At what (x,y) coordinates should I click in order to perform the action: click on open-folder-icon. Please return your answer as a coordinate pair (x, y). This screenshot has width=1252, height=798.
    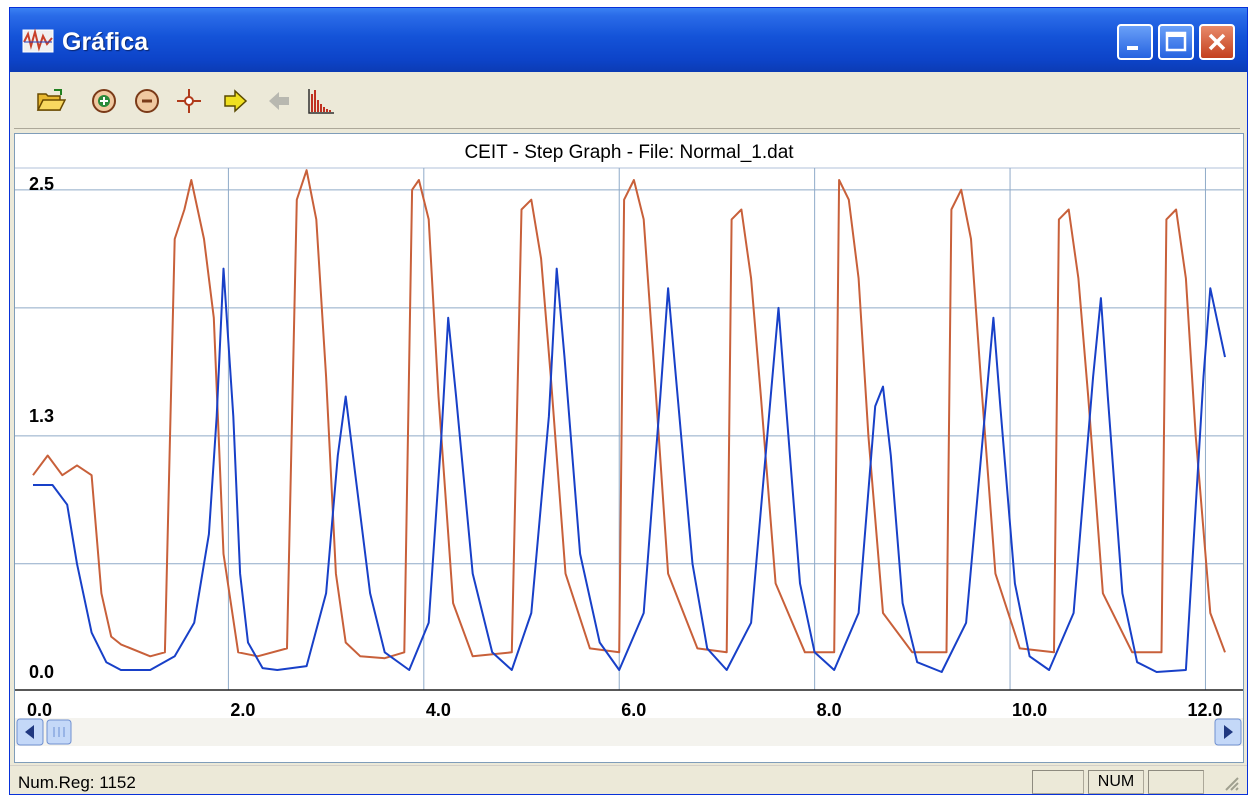
    Looking at the image, I should click on (51, 100).